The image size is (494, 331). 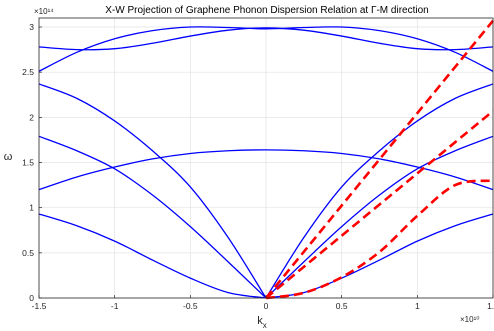 What do you see at coordinates (28, 163) in the screenshot?
I see `y-tick-label: 1.5` at bounding box center [28, 163].